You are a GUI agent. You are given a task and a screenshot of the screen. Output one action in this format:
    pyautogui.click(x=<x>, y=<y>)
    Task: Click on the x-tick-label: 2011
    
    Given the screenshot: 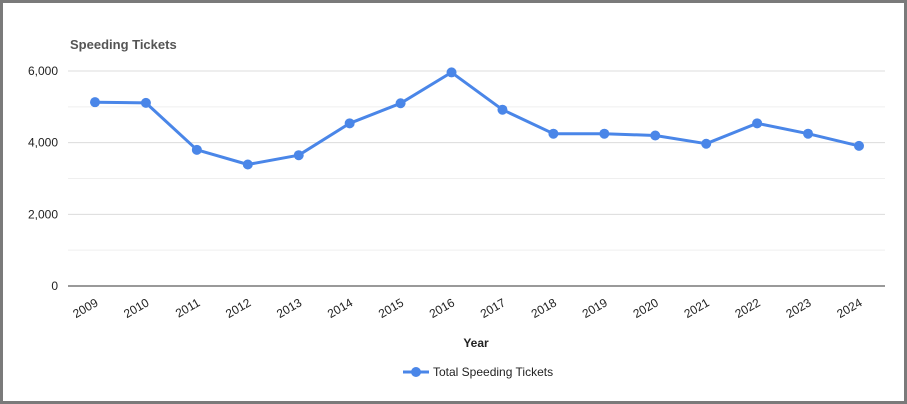 What is the action you would take?
    pyautogui.click(x=188, y=307)
    